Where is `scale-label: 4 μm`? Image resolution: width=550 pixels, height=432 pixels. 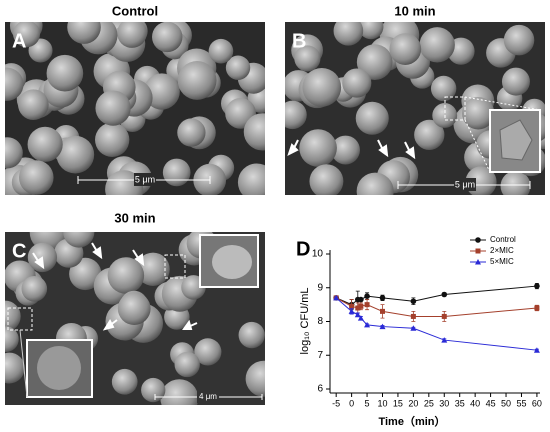 scale-label: 4 μm is located at coordinates (208, 396).